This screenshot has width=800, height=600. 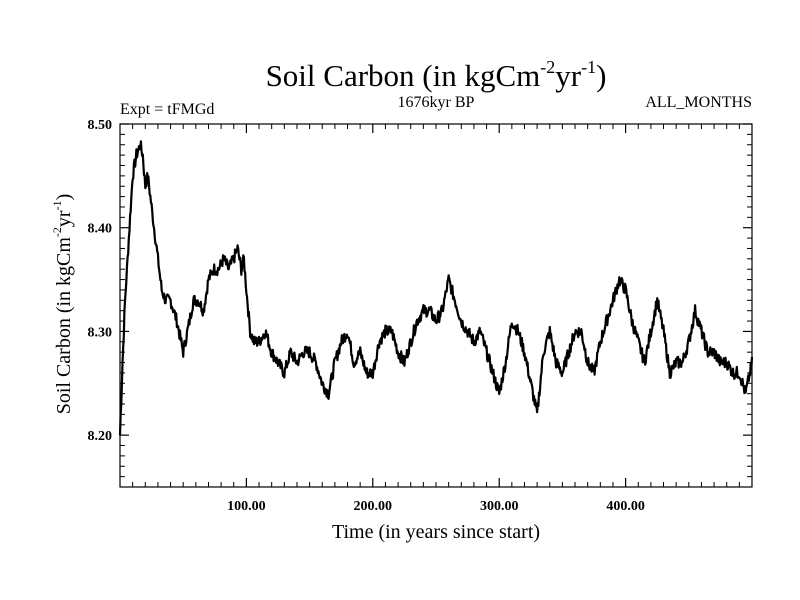 What do you see at coordinates (373, 506) in the screenshot?
I see `x-tick-label: 200.00` at bounding box center [373, 506].